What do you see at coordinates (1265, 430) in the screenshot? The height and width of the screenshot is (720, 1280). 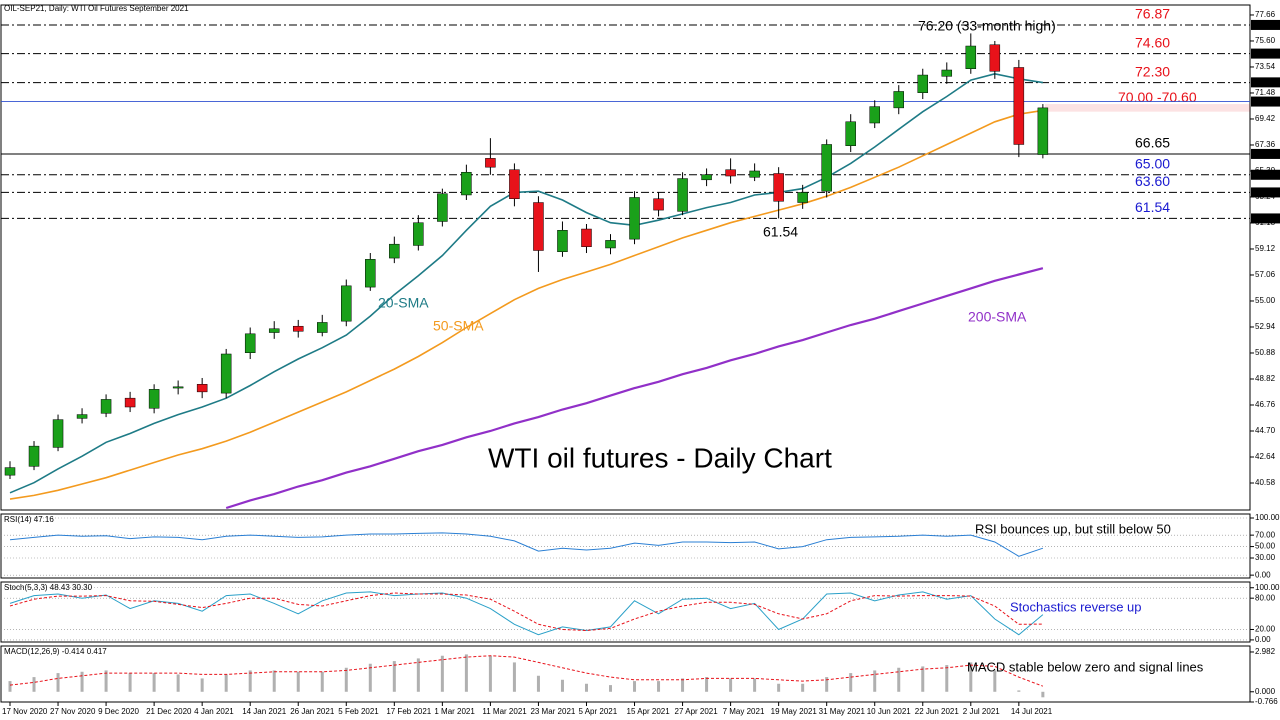 I see `y-tick-label: 44.70` at bounding box center [1265, 430].